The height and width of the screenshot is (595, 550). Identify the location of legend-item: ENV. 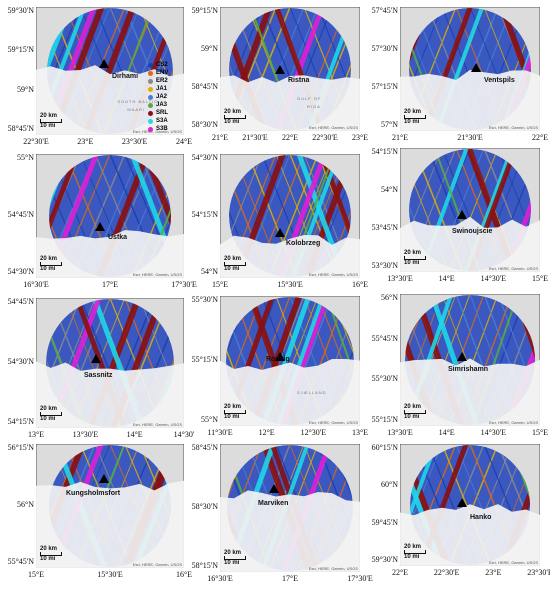
(158, 73).